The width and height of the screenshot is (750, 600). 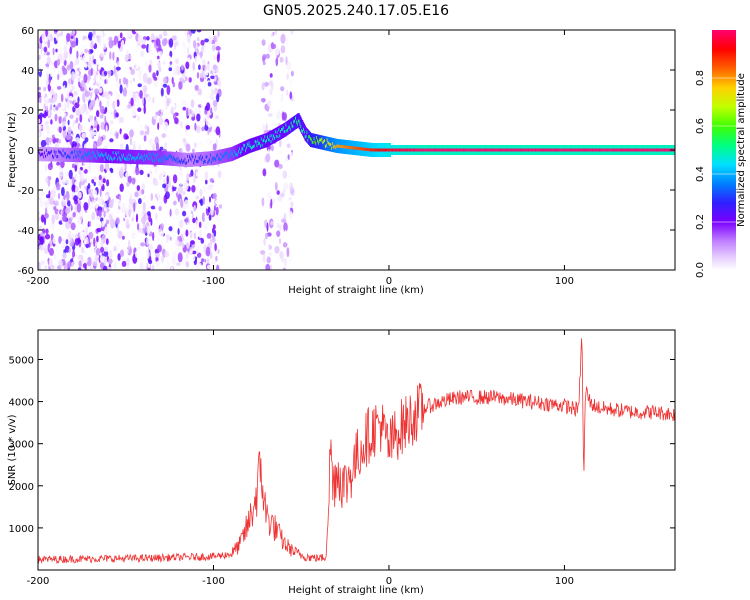 What do you see at coordinates (21, 360) in the screenshot?
I see `snr-y-tick-label: 5000` at bounding box center [21, 360].